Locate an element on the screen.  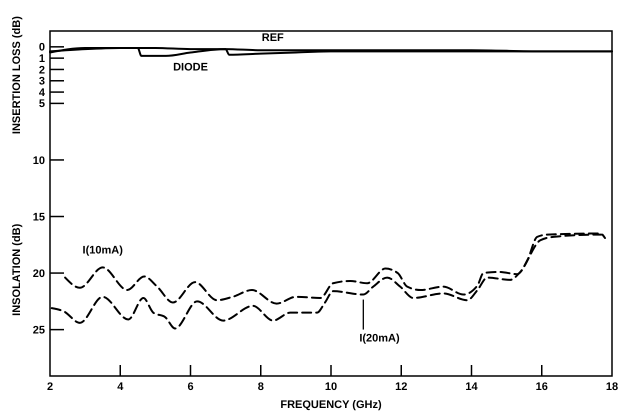
text: INSOLATION (dB) is located at coordinates (17, 269).